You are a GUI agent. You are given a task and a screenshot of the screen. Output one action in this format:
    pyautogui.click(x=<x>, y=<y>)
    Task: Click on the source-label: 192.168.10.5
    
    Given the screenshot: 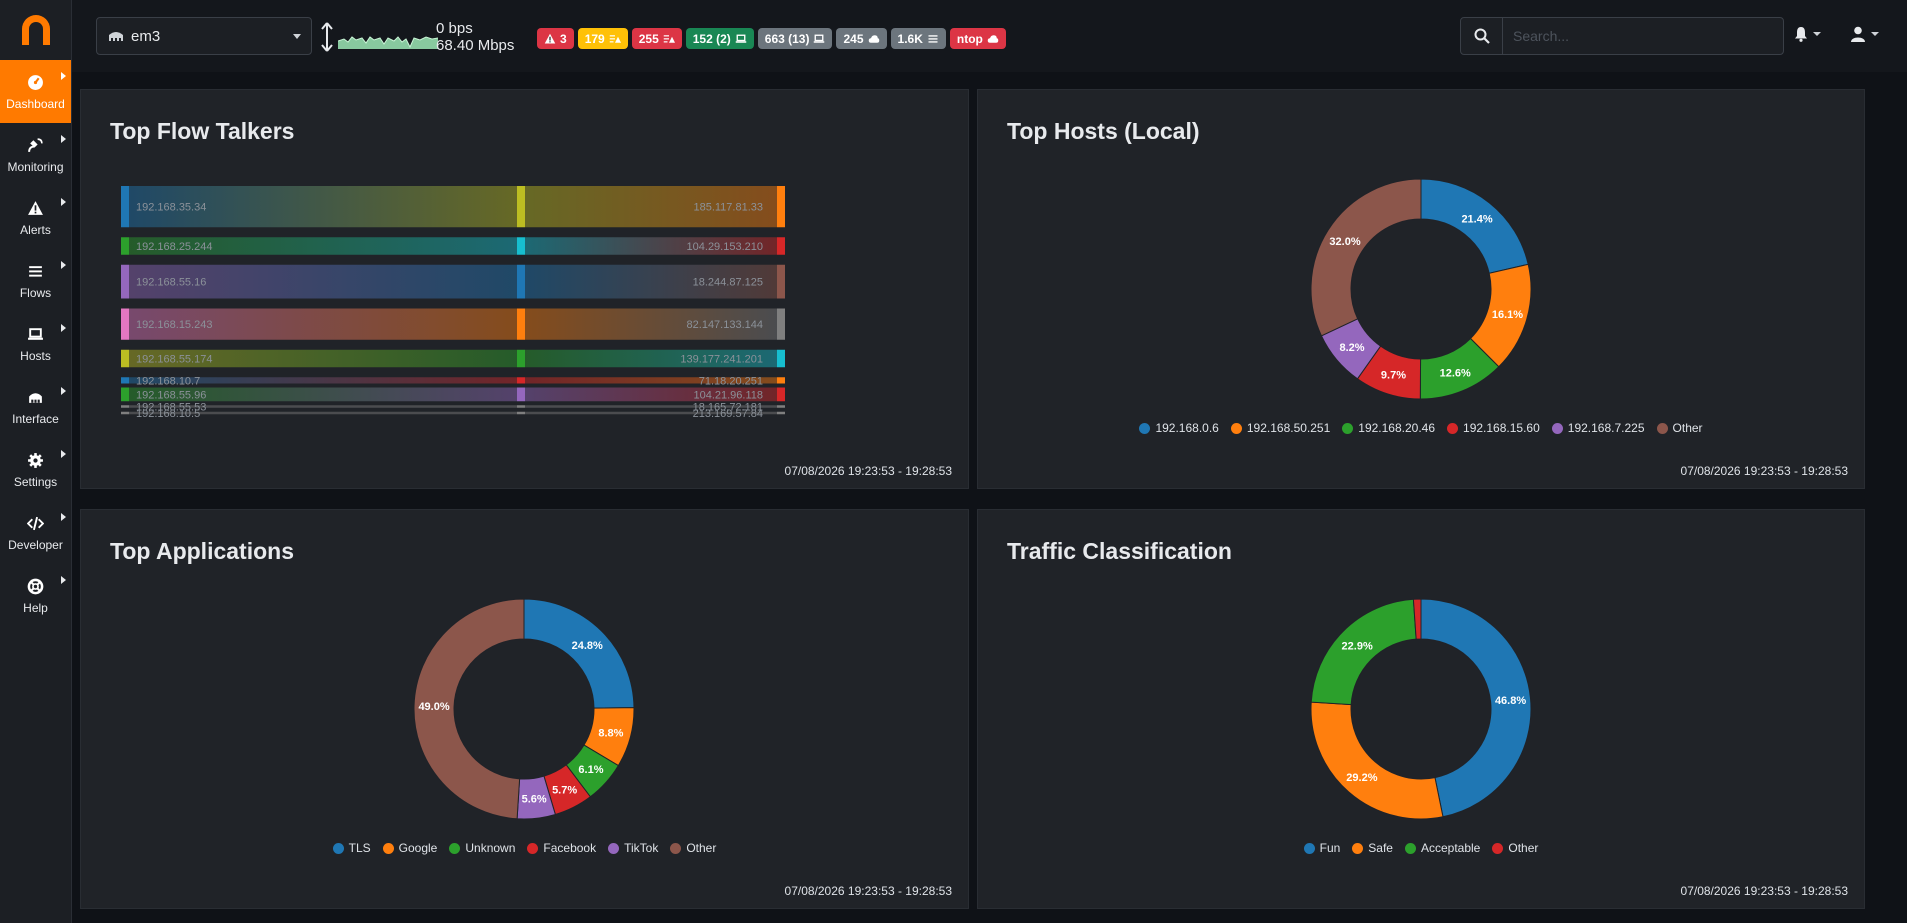 What is the action you would take?
    pyautogui.click(x=168, y=414)
    